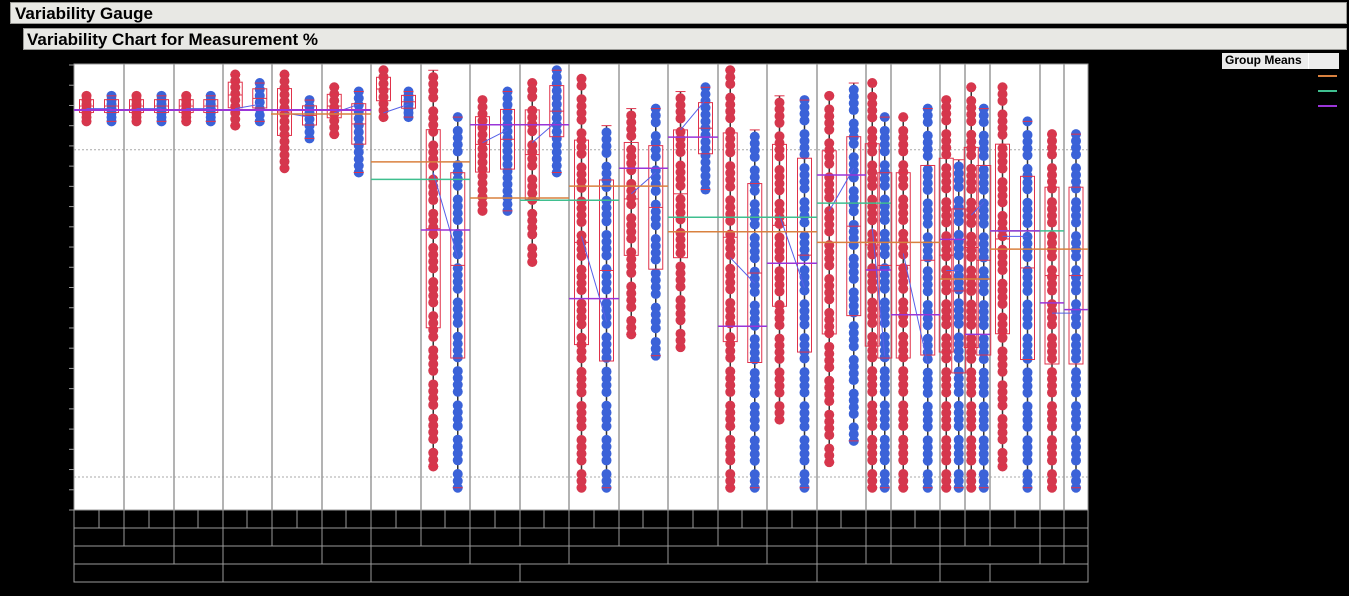 The width and height of the screenshot is (1349, 596). Describe the element at coordinates (678, 13) in the screenshot. I see `outline-header-variability-gauge: Variability Gauge` at that location.